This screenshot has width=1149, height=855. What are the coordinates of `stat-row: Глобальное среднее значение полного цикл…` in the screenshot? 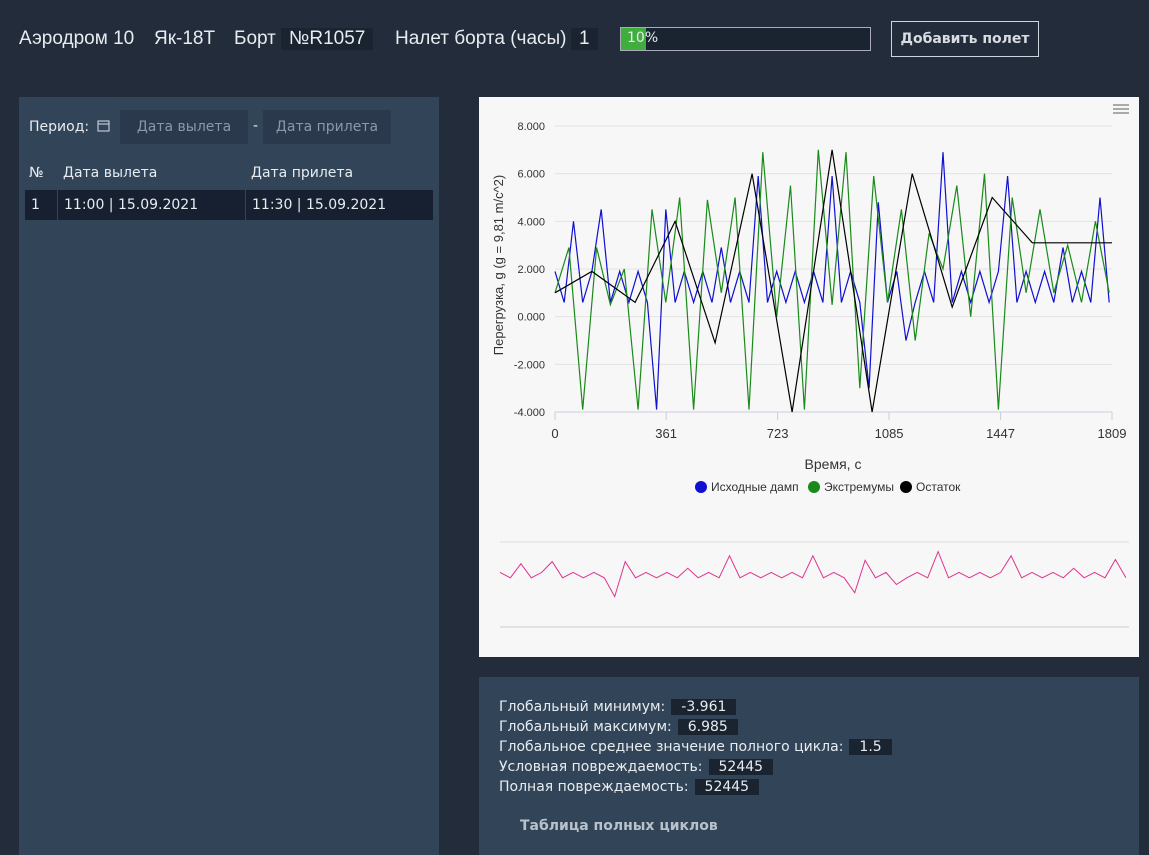 It's located at (695, 747).